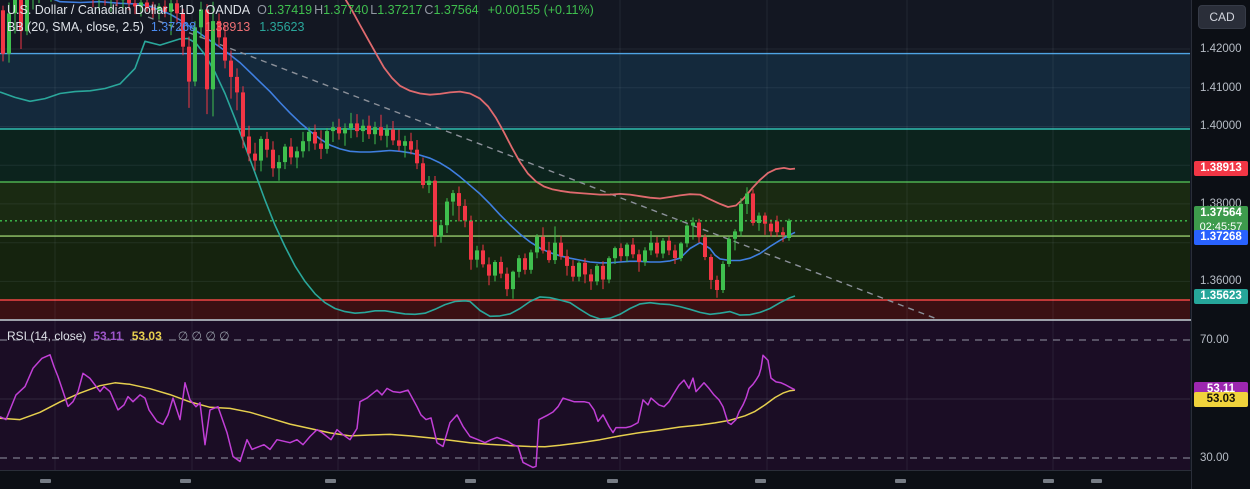 The width and height of the screenshot is (1250, 489). Describe the element at coordinates (1221, 49) in the screenshot. I see `price-tick: 1.42000` at that location.